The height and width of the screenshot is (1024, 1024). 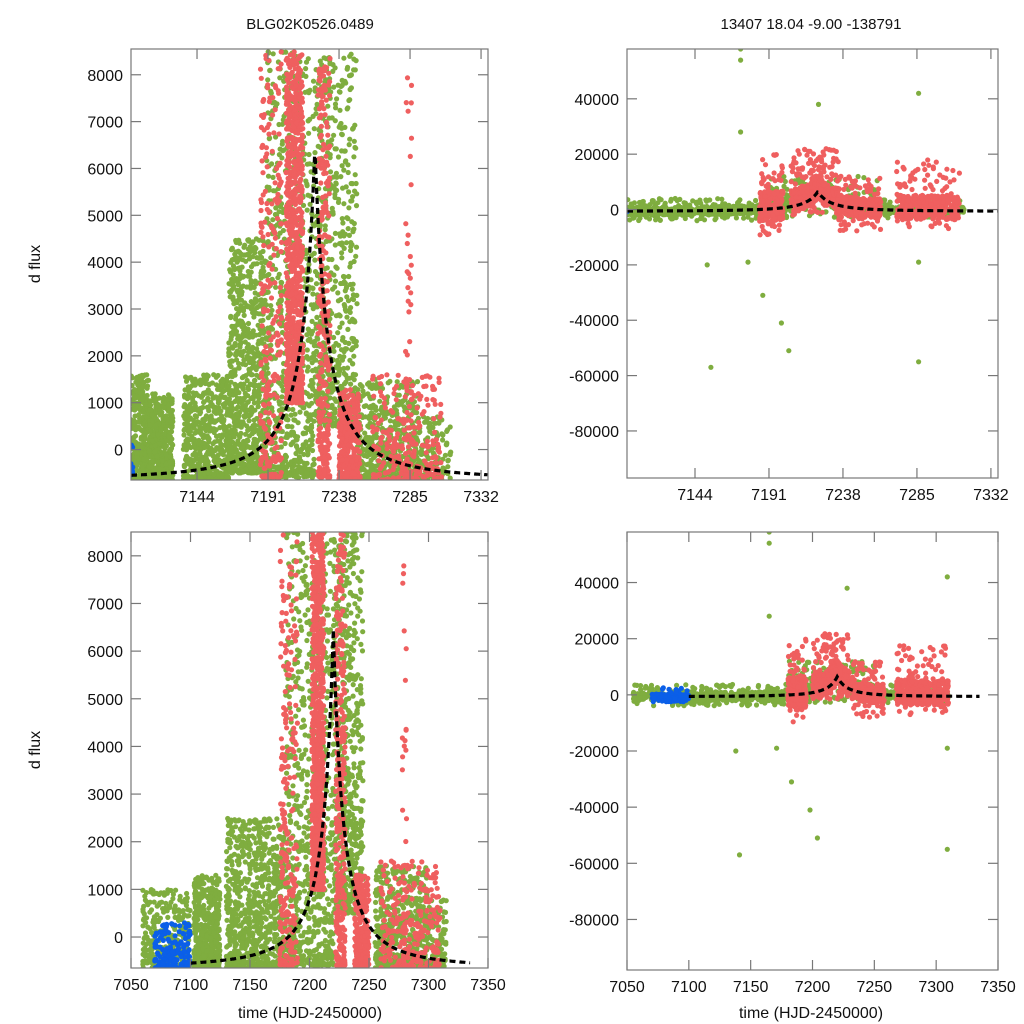 I want to click on series-red, so click(x=351, y=264).